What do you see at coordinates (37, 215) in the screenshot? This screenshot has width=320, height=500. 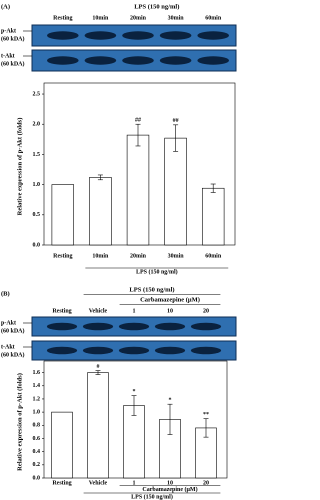 I see `y-tick-label: 0.5` at bounding box center [37, 215].